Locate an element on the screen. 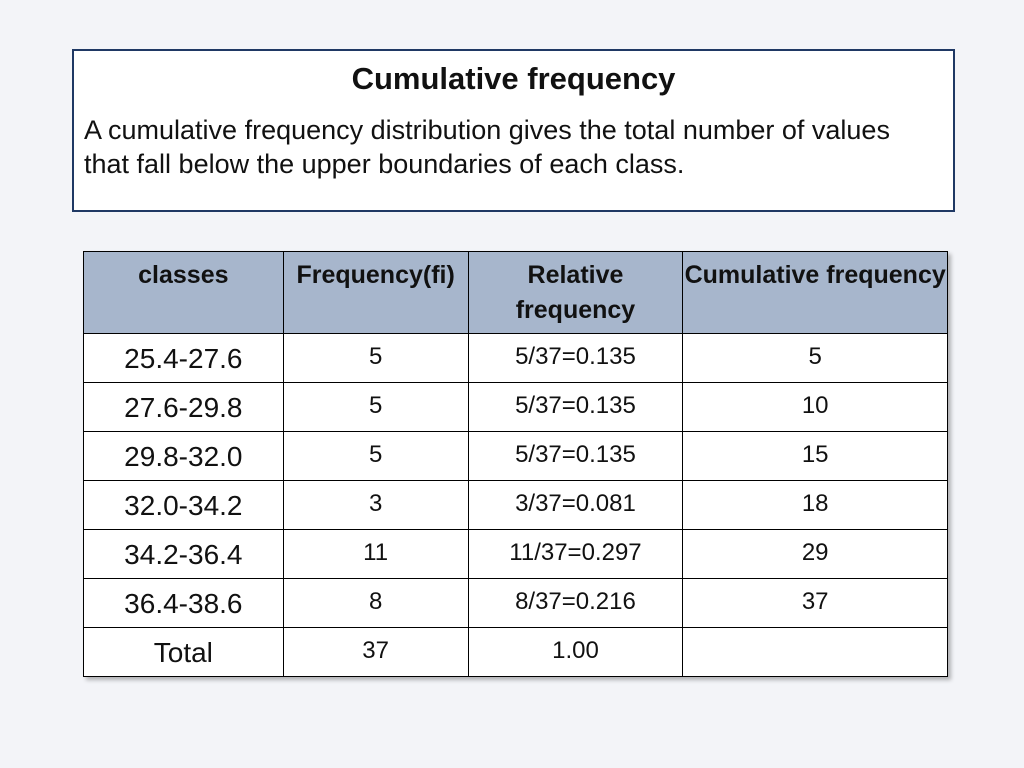  cell-relative-frequency: 11/37=0.297 is located at coordinates (575, 554).